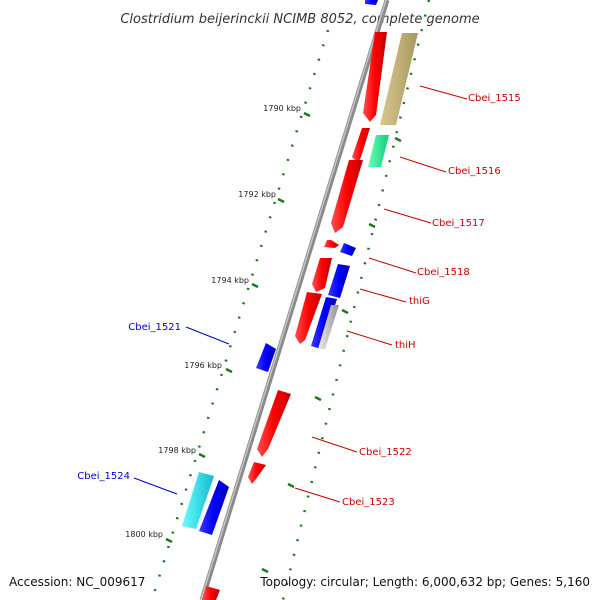  Describe the element at coordinates (368, 502) in the screenshot. I see `gene-label-cbei-1523: Cbei_1523` at that location.